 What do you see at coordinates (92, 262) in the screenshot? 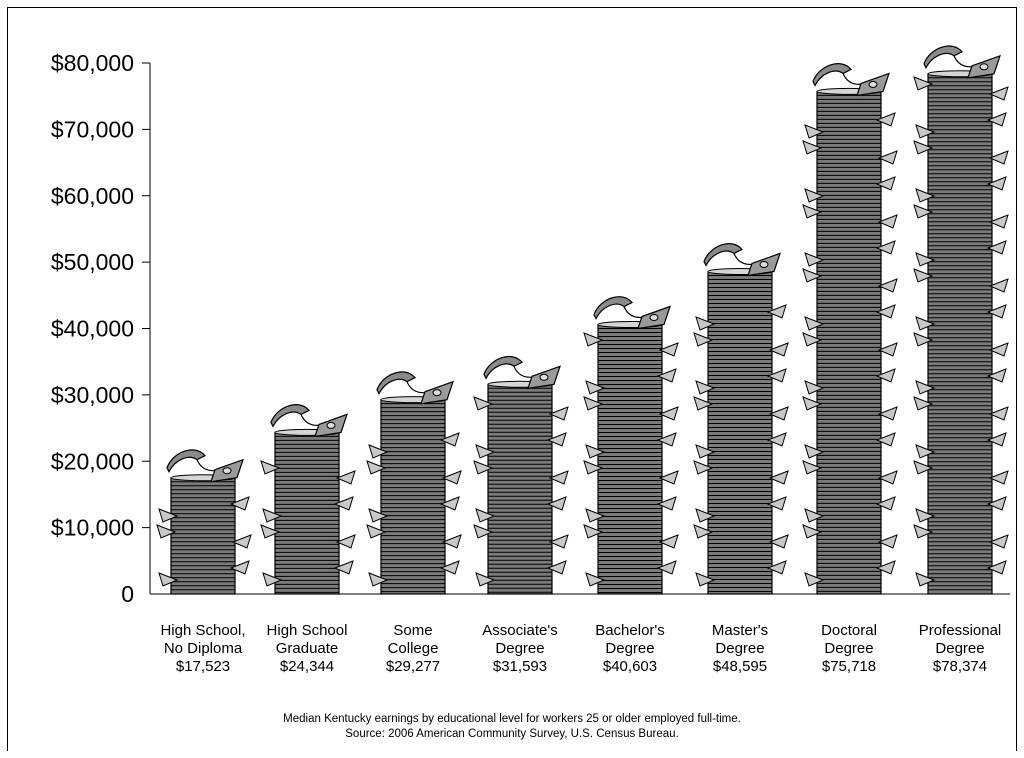
I see `y-tick-label: $50,000` at bounding box center [92, 262].